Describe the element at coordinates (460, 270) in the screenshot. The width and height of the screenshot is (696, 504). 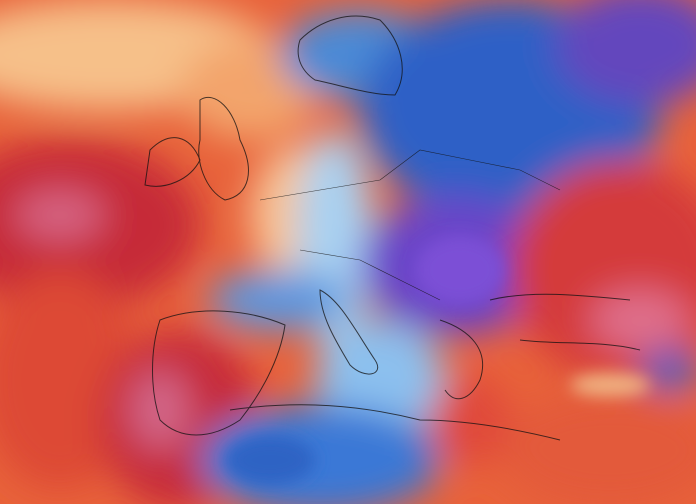
I see `very-cold-core` at that location.